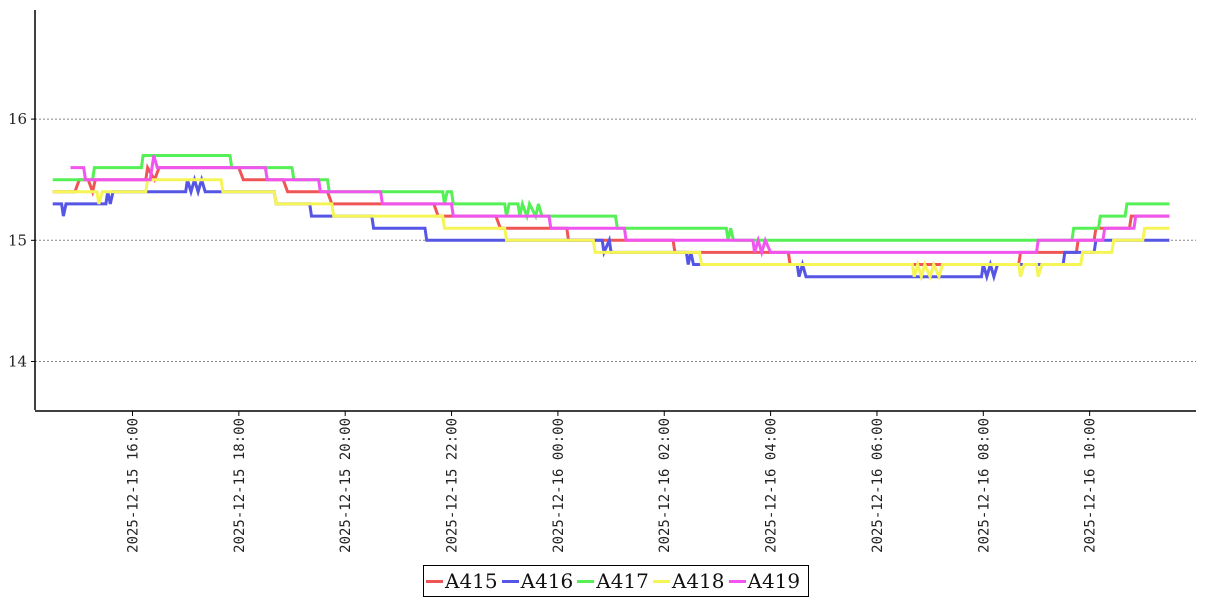 The image size is (1207, 600). Describe the element at coordinates (133, 485) in the screenshot. I see `x-tick-label: 2025-12-15 16:00` at that location.